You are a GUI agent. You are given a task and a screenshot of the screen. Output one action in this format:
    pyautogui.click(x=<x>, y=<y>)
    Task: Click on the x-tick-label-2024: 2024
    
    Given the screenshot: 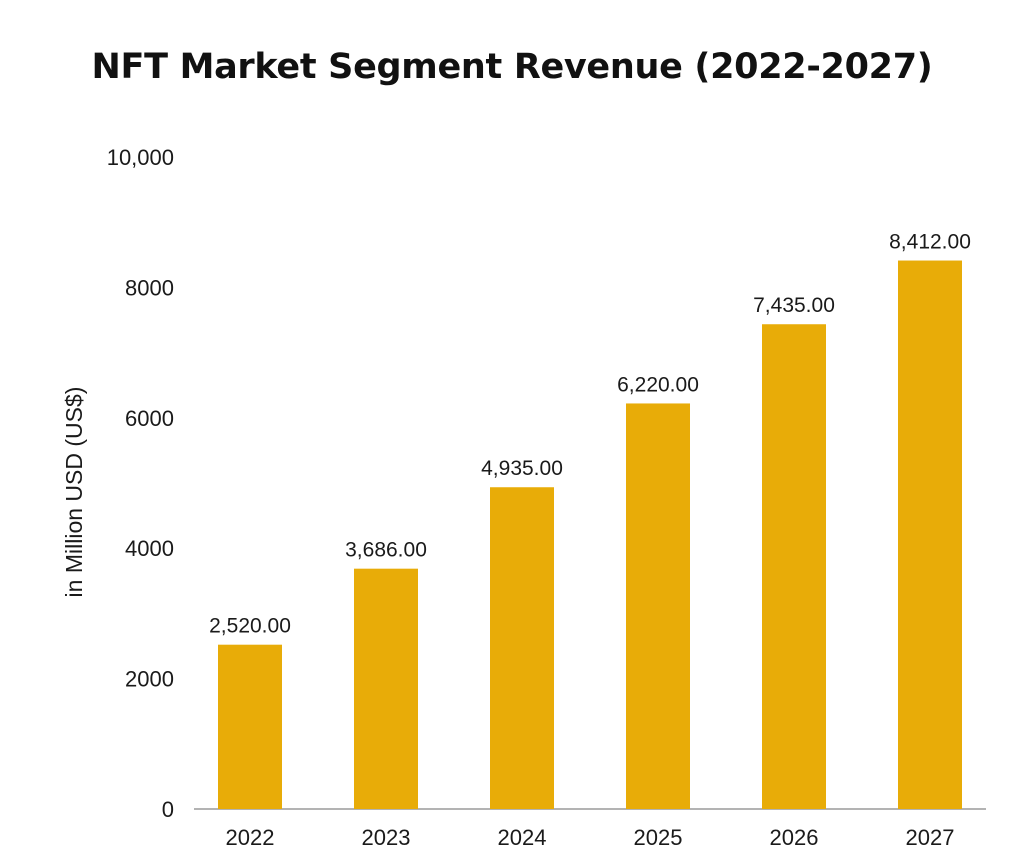 What is the action you would take?
    pyautogui.click(x=522, y=837)
    